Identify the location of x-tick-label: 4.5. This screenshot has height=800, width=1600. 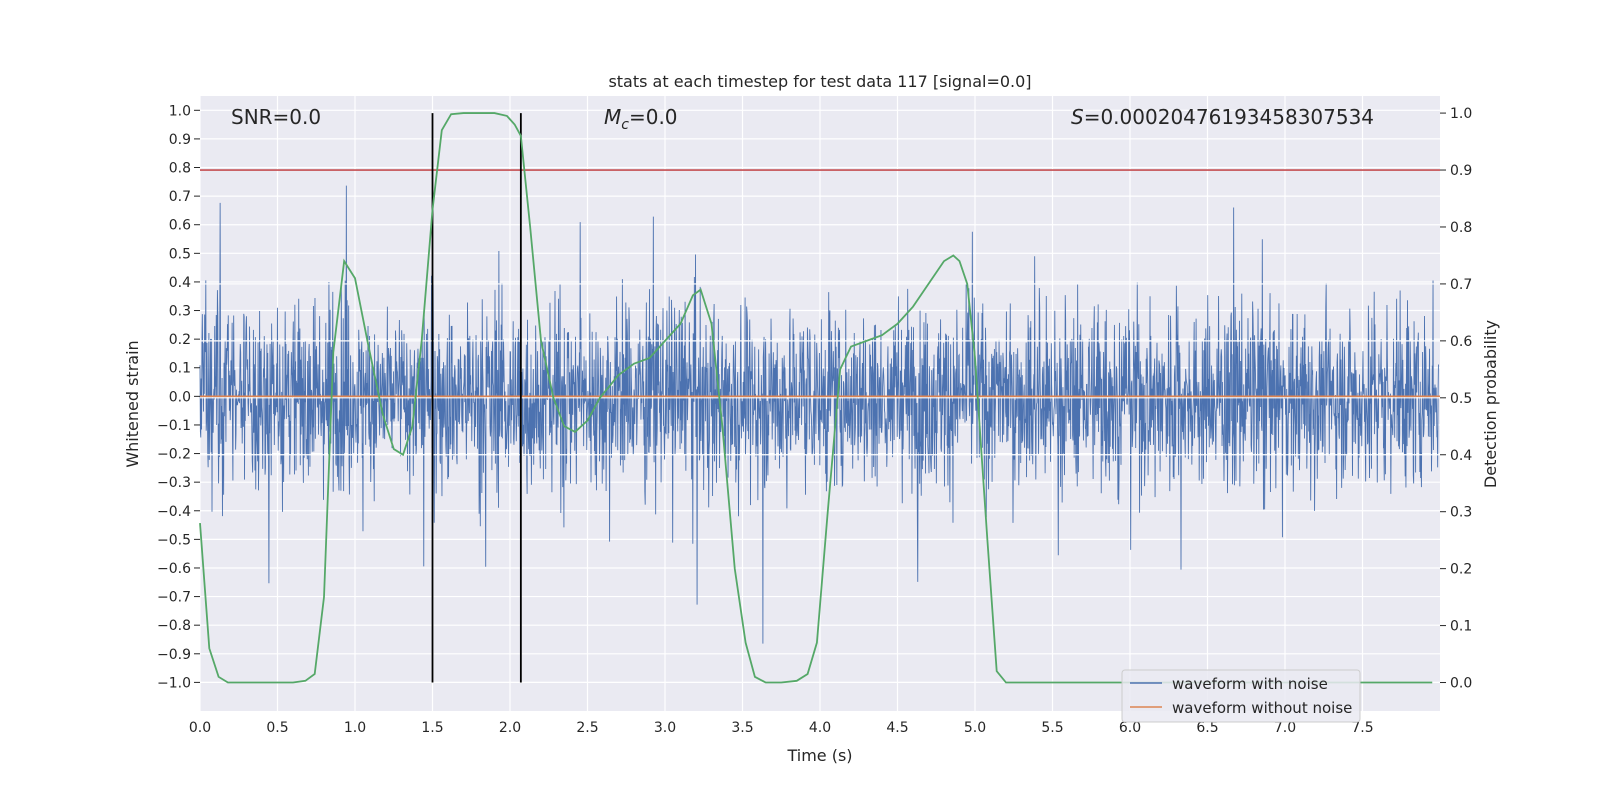
(897, 728).